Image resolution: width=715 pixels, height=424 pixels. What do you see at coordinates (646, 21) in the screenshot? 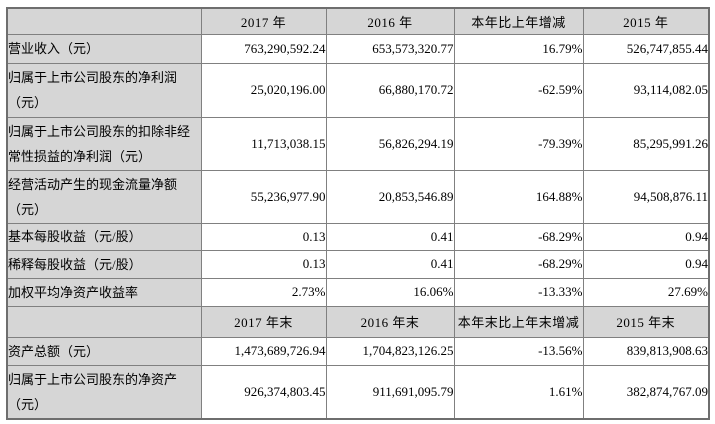
I see `column-header-2015: 2015 年` at bounding box center [646, 21].